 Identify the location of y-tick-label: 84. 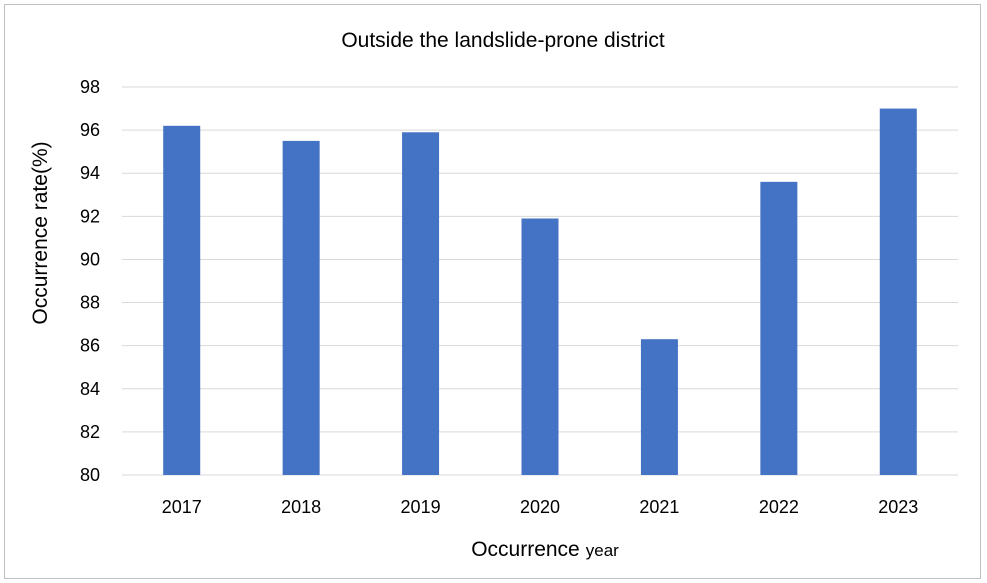
(90, 389).